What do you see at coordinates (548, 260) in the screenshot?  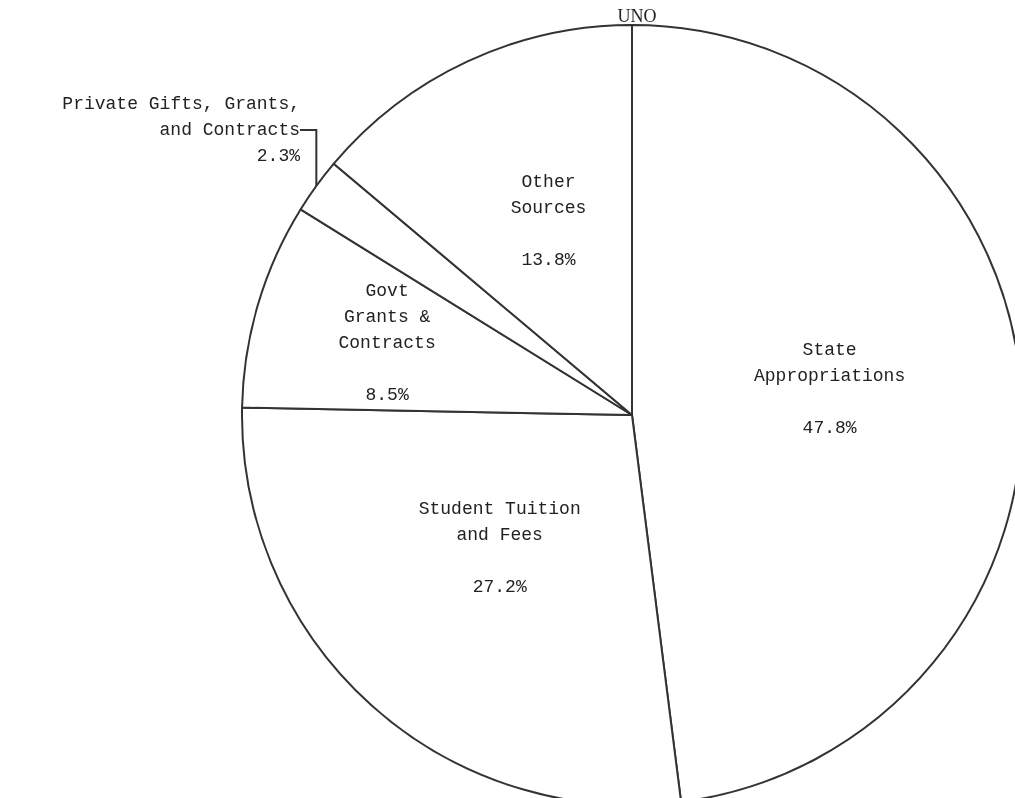 I see `data-label: 13.8%` at bounding box center [548, 260].